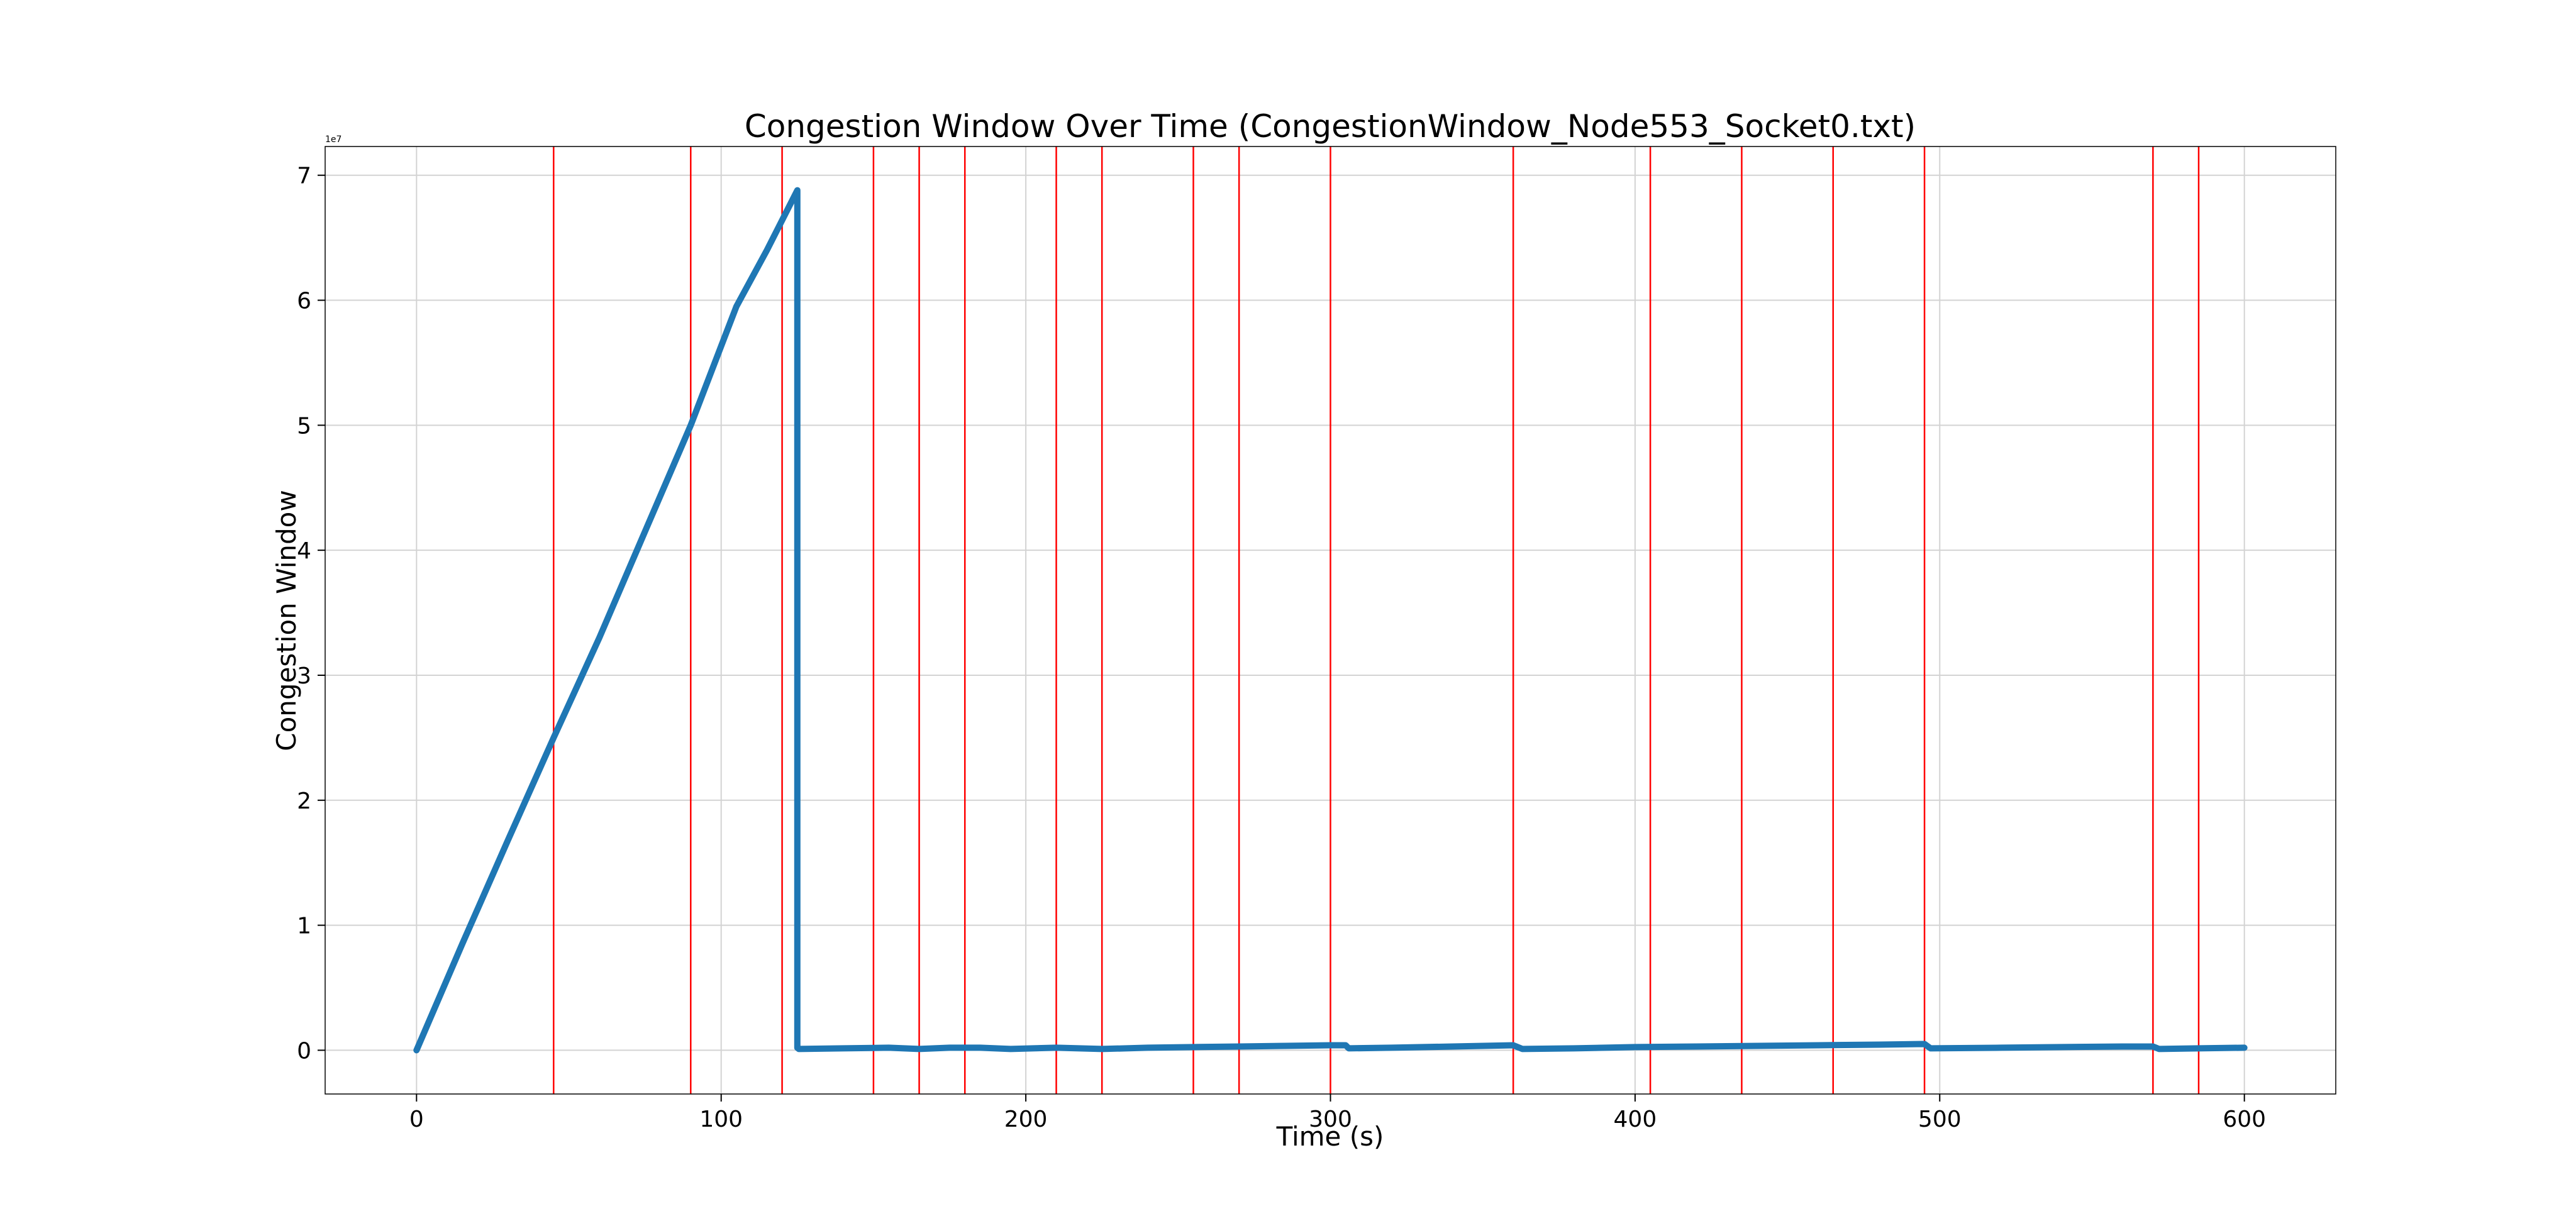 Image resolution: width=2576 pixels, height=1221 pixels. I want to click on y-tick-label: 6, so click(304, 301).